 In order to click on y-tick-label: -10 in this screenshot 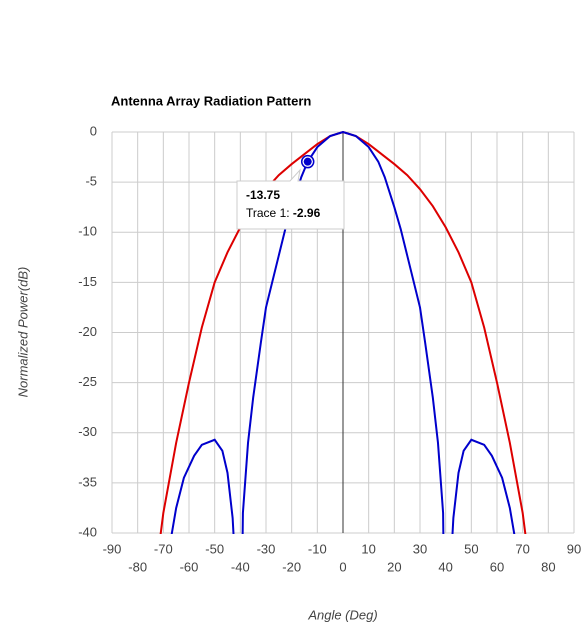, I will do `click(87, 231)`.